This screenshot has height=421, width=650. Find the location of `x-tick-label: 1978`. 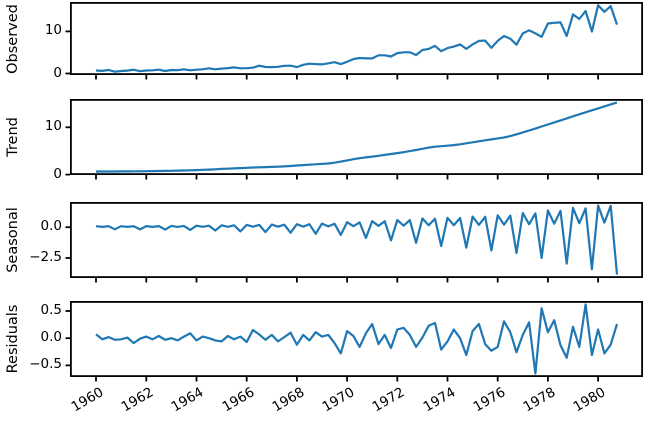

x-tick-label: 1978 is located at coordinates (539, 400).